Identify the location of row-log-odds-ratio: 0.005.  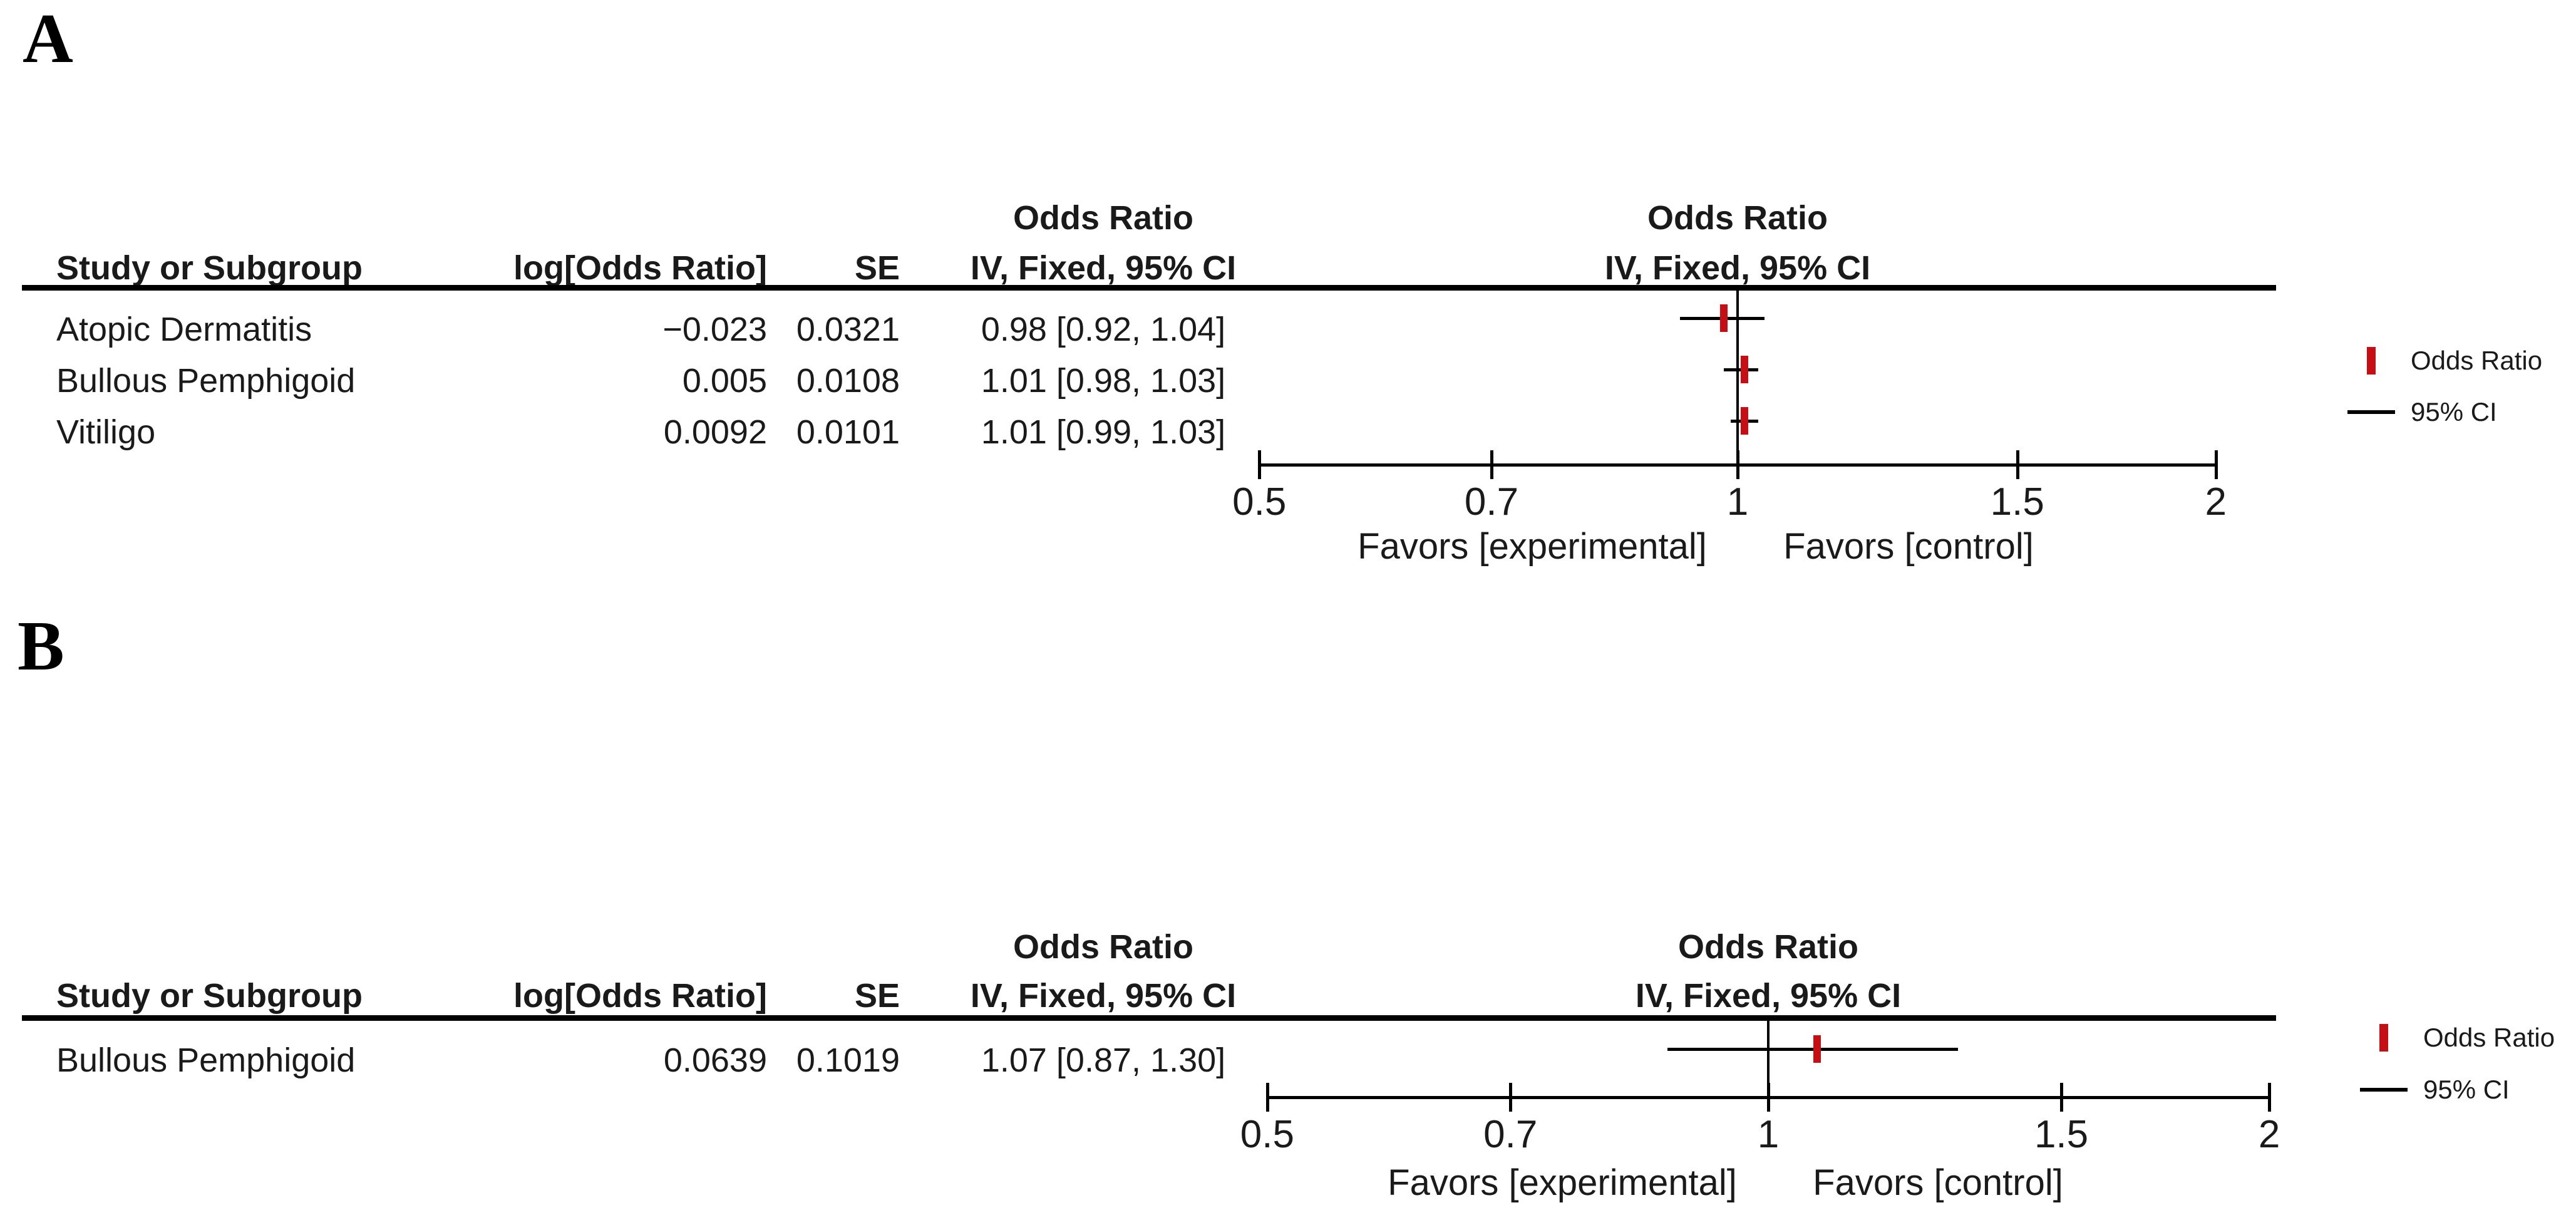
(725, 381).